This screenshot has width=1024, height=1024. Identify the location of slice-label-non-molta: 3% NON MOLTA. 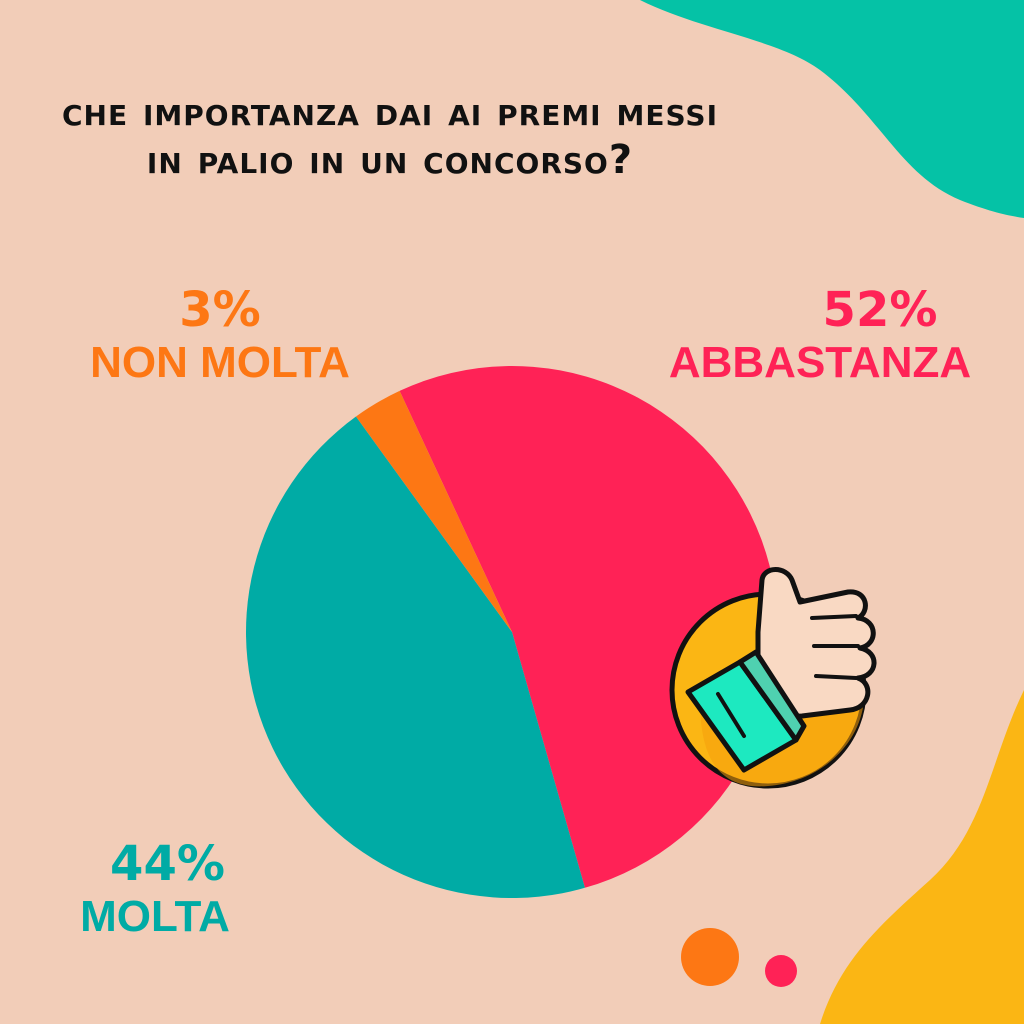
(220, 335).